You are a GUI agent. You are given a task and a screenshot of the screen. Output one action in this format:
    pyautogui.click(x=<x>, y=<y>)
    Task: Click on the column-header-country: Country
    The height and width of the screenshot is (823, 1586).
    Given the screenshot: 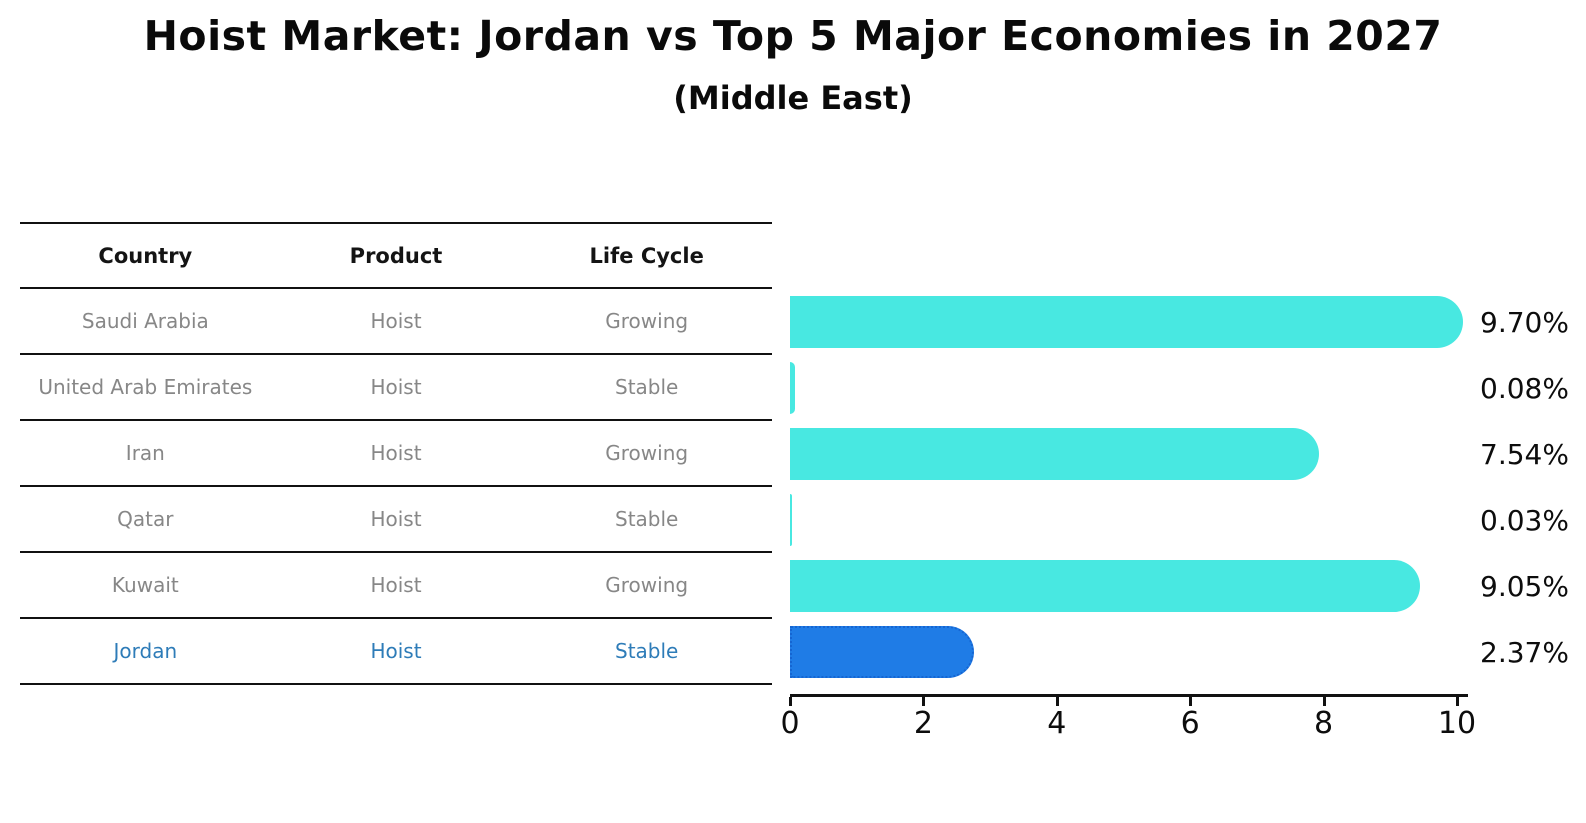 What is the action you would take?
    pyautogui.click(x=145, y=255)
    